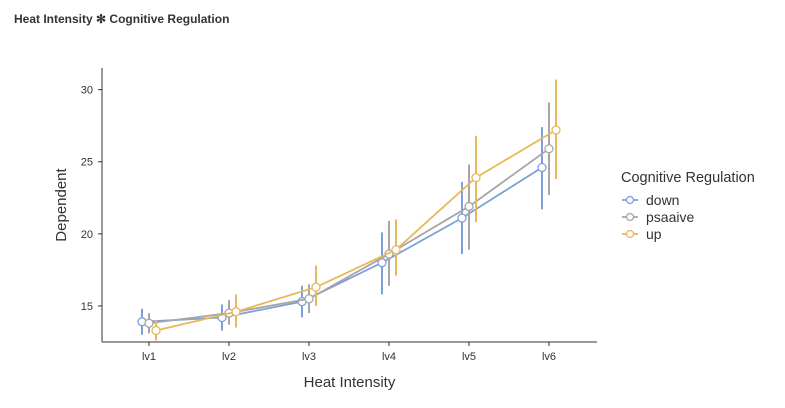 Image resolution: width=785 pixels, height=408 pixels. Describe the element at coordinates (87, 307) in the screenshot. I see `y-tick-label: 15` at that location.